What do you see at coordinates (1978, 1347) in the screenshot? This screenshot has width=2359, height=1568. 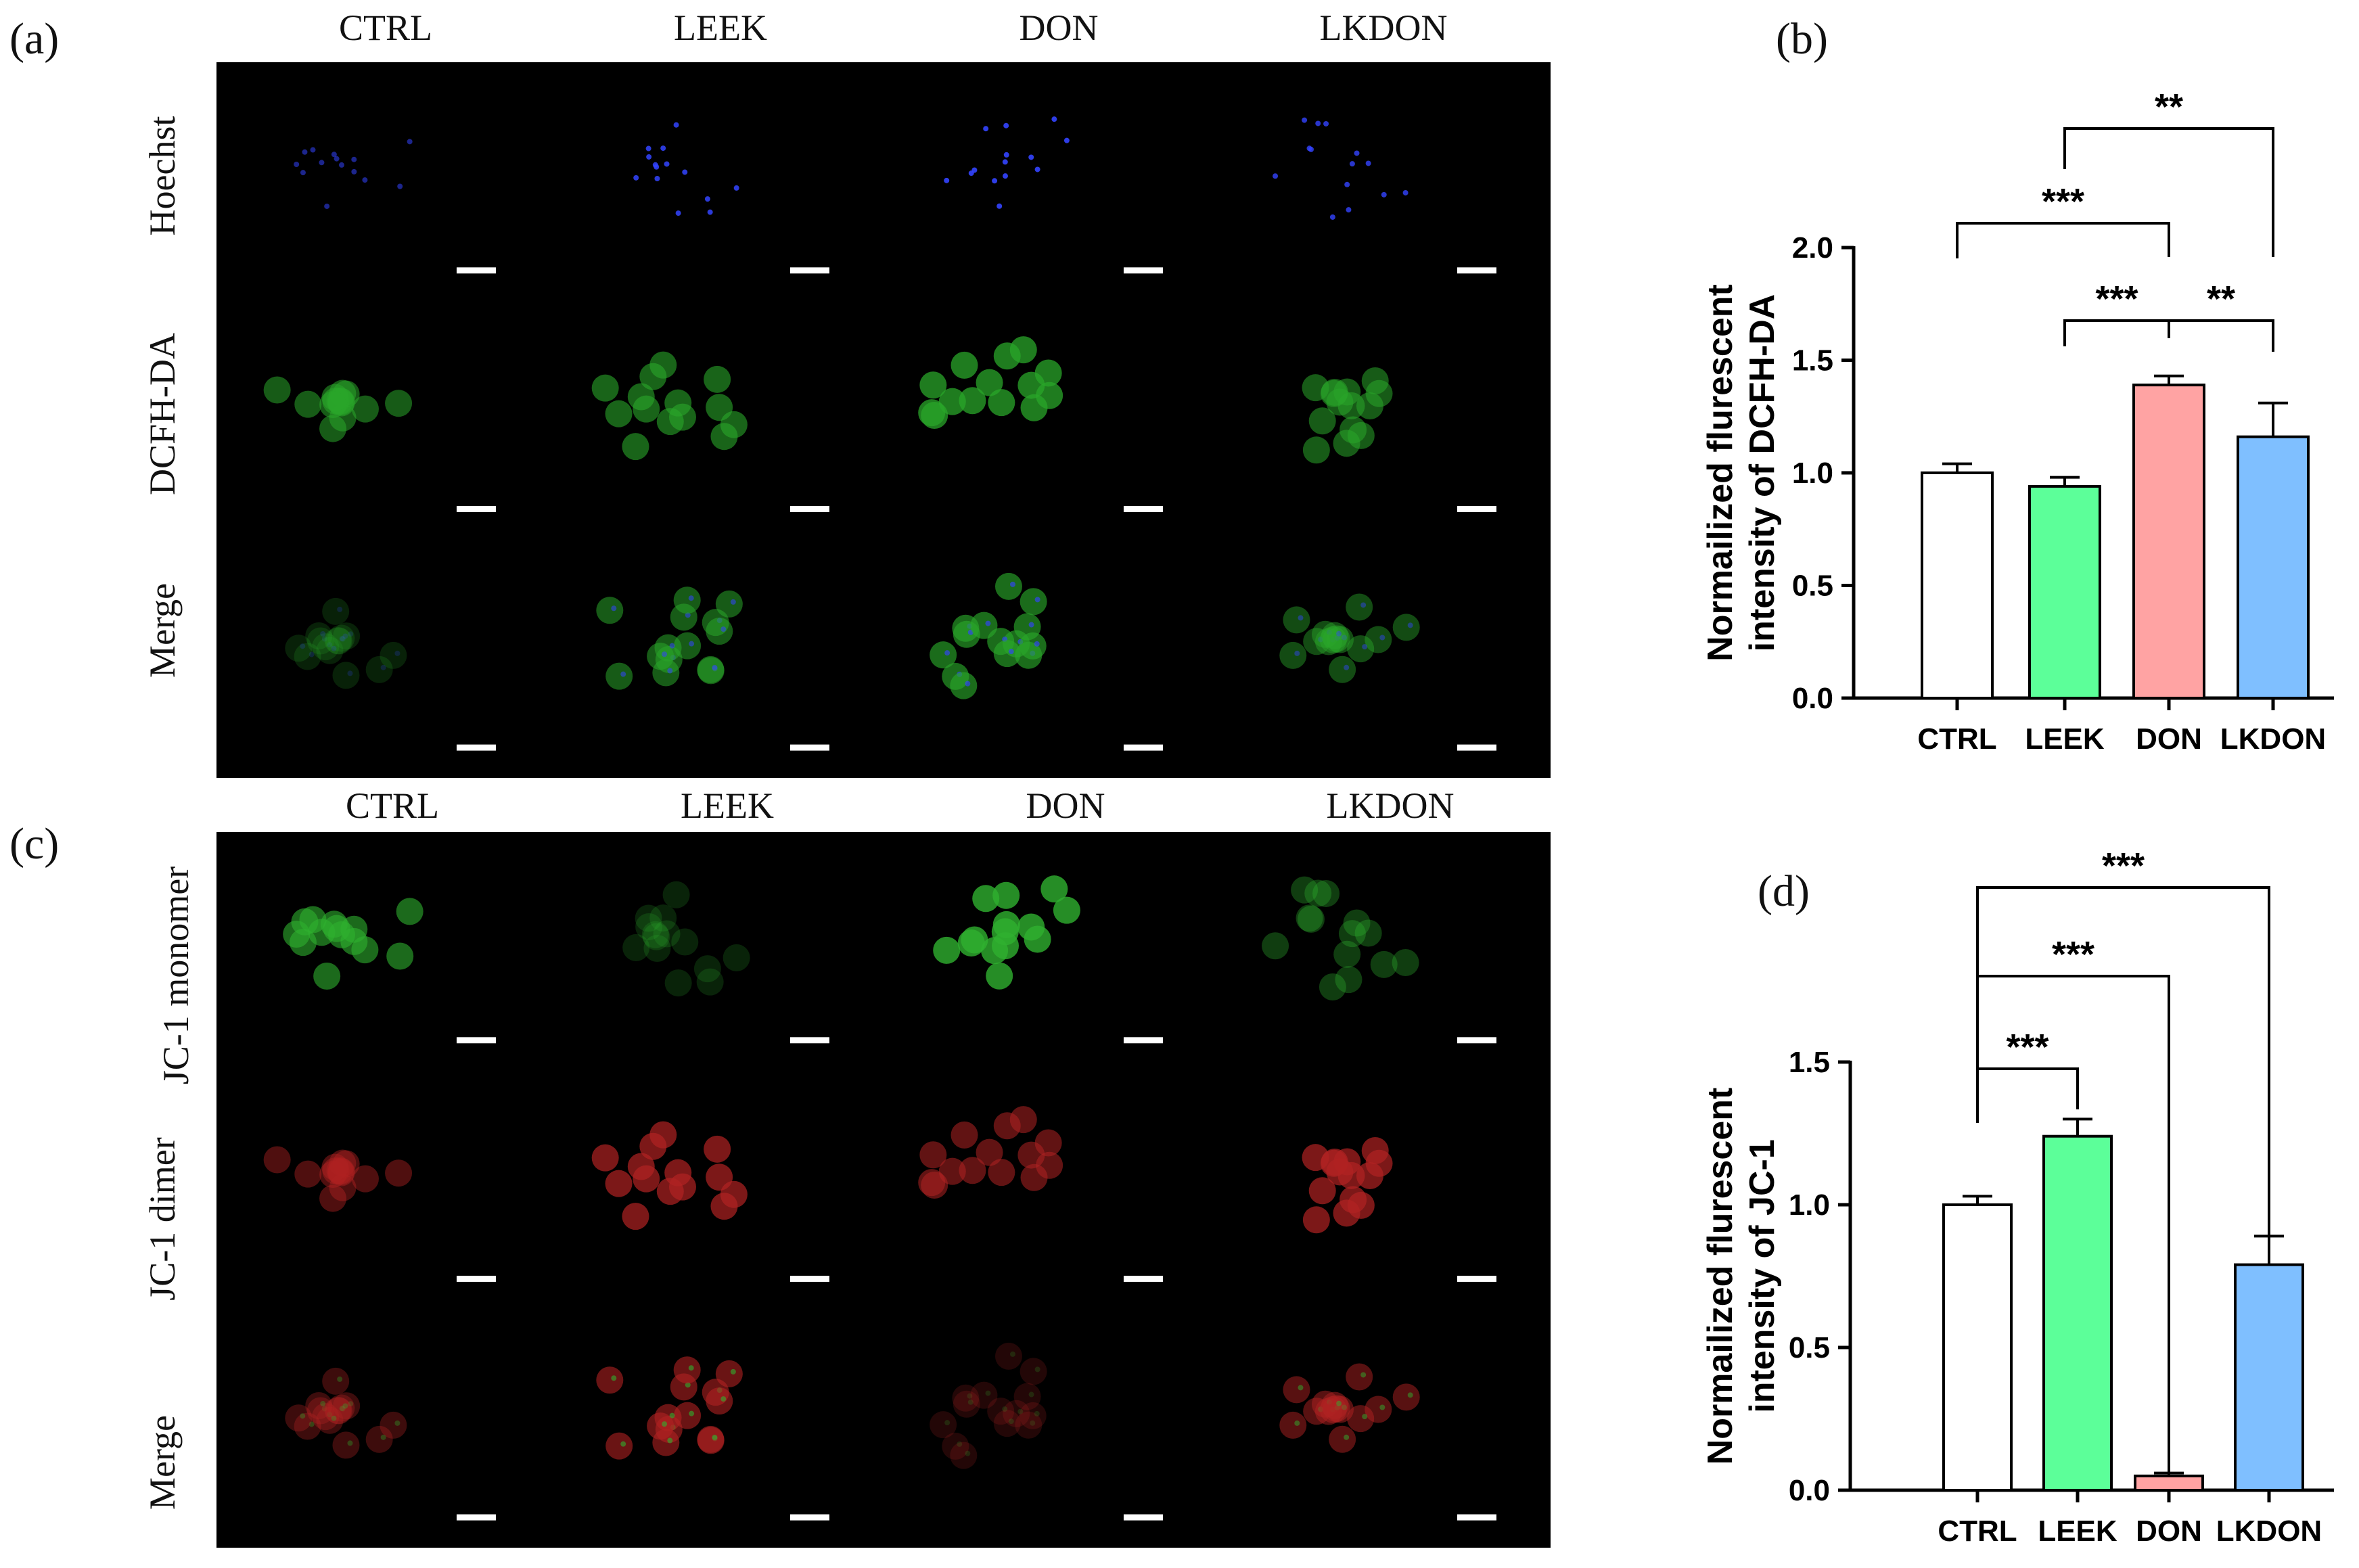 I see `panel-d-bar-ctrl` at bounding box center [1978, 1347].